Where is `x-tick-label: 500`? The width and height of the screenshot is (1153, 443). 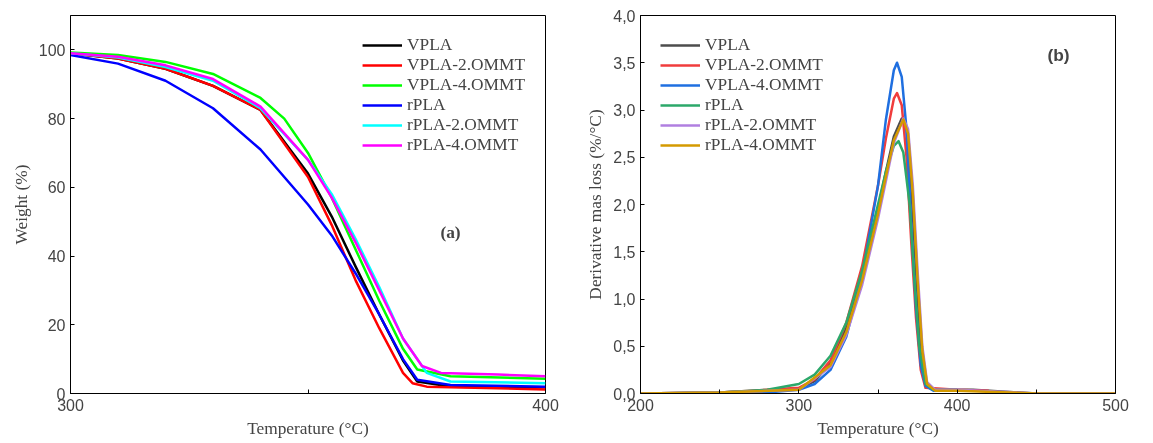
x-tick-label: 500 is located at coordinates (1115, 405).